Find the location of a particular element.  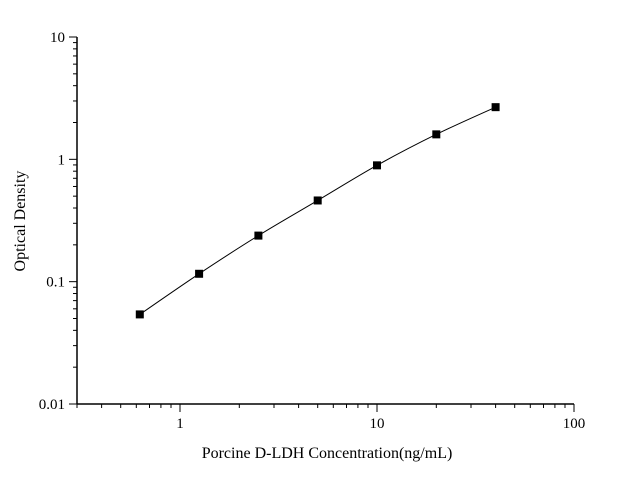

x-tick-label: 10 is located at coordinates (377, 424).